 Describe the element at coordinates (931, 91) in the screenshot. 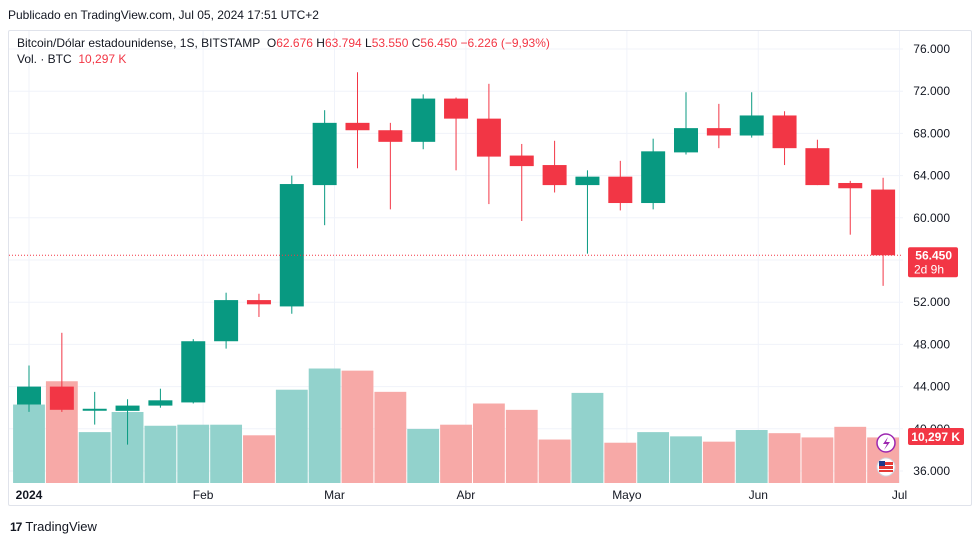

I see `y-tick-label: 72.000` at that location.